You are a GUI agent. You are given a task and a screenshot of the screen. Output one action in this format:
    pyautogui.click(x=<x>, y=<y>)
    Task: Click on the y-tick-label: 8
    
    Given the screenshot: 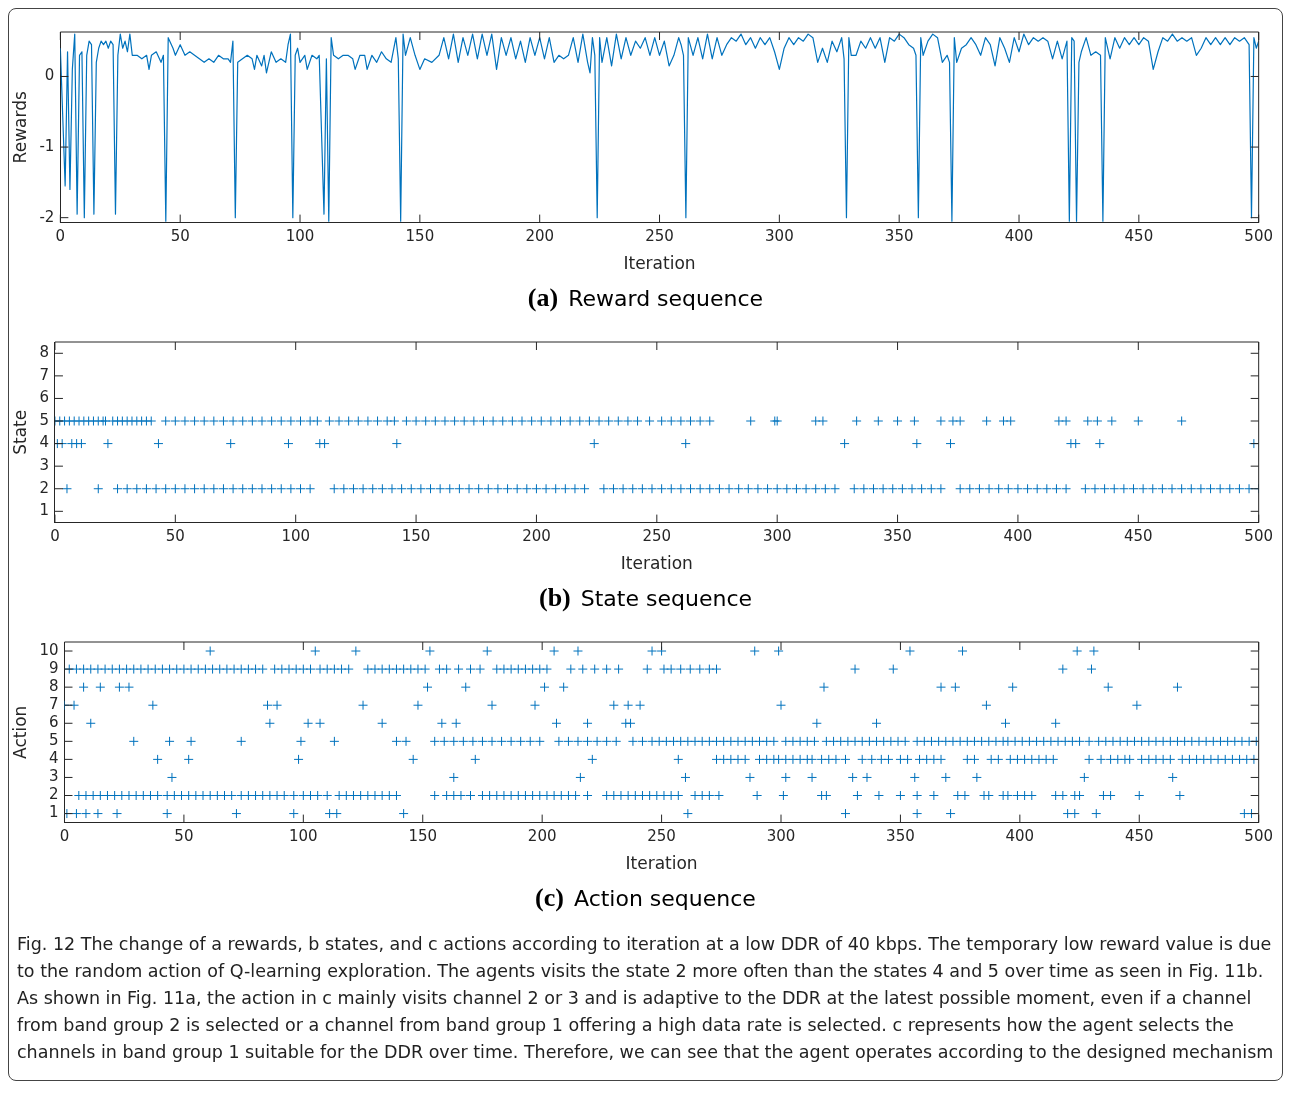 What is the action you would take?
    pyautogui.click(x=44, y=352)
    